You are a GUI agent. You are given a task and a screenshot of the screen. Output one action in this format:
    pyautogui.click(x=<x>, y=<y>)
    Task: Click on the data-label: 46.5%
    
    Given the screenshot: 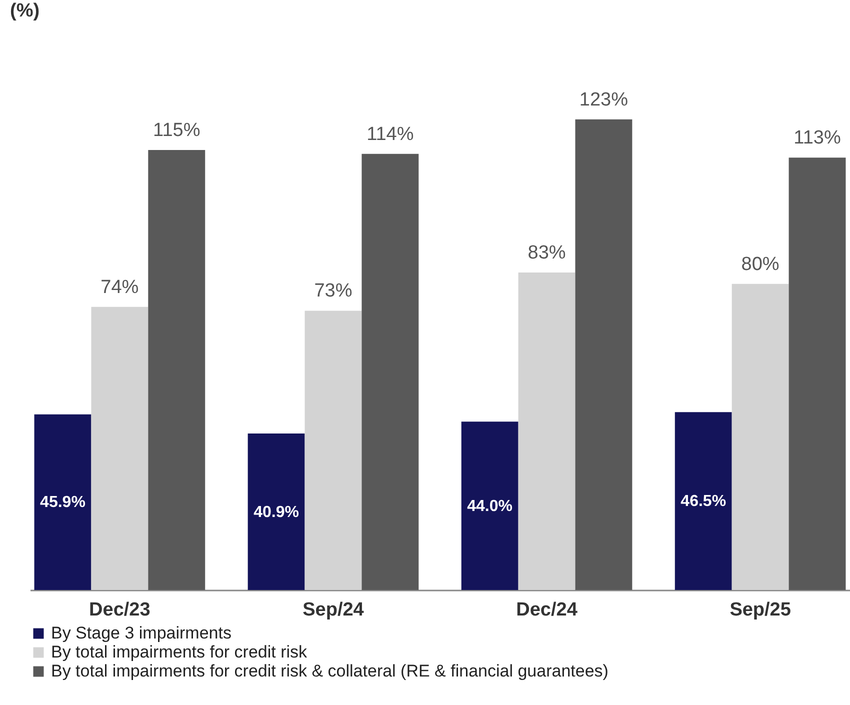 What is the action you would take?
    pyautogui.click(x=703, y=501)
    